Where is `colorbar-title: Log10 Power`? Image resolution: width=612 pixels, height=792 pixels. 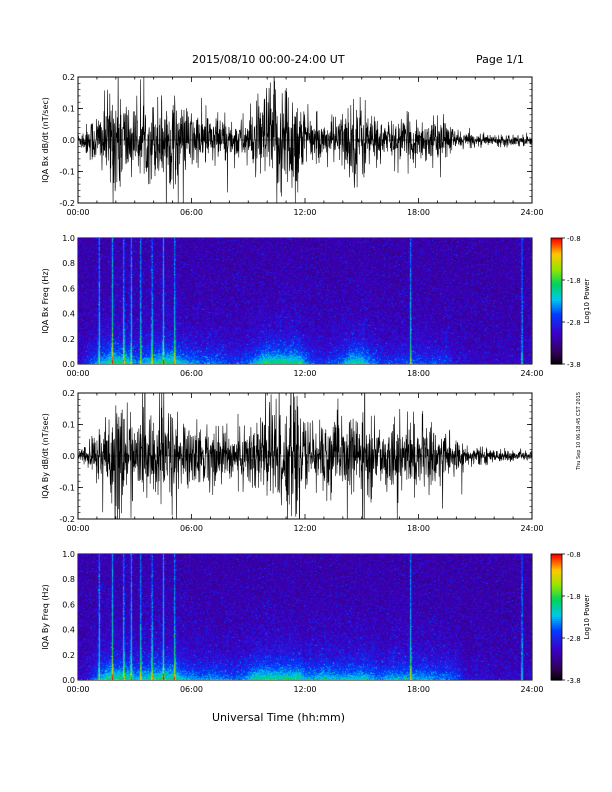
colorbar-title: Log10 Power is located at coordinates (587, 616).